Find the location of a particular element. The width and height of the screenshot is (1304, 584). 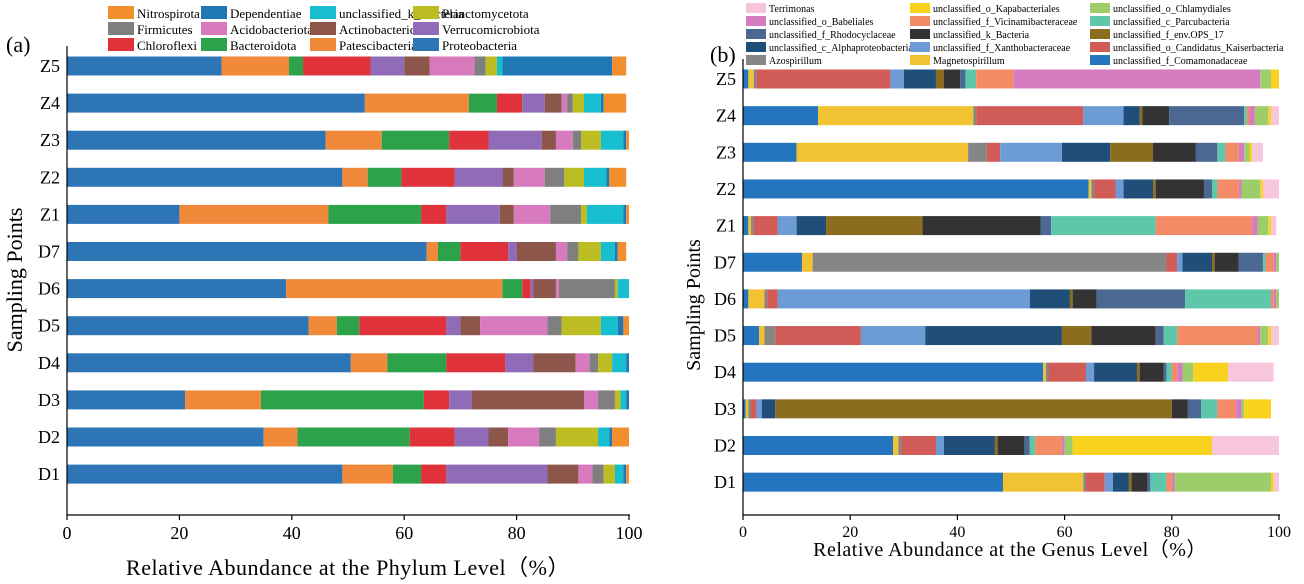

bar-segment-Z2-unclassified-o-Kapabacteriales is located at coordinates (1261, 189).